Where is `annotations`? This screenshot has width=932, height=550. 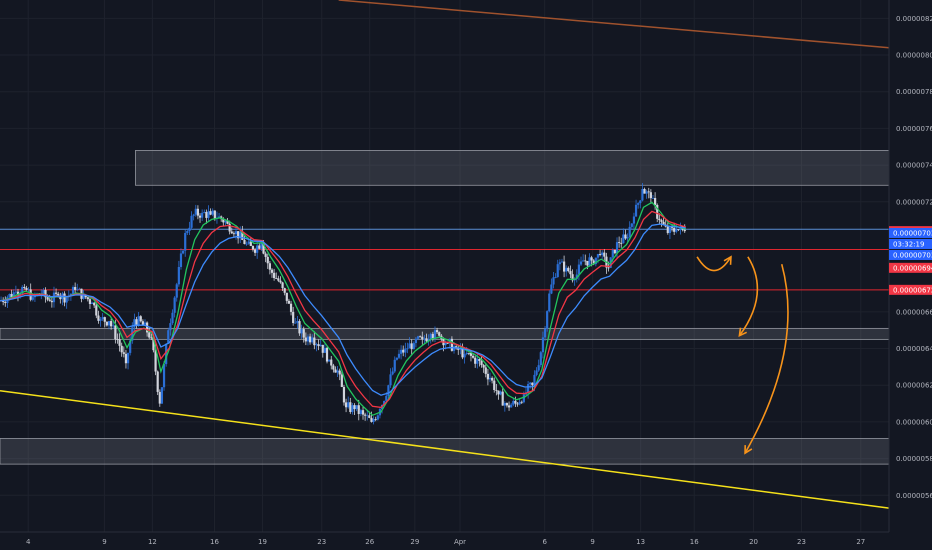
annotations is located at coordinates (742, 355).